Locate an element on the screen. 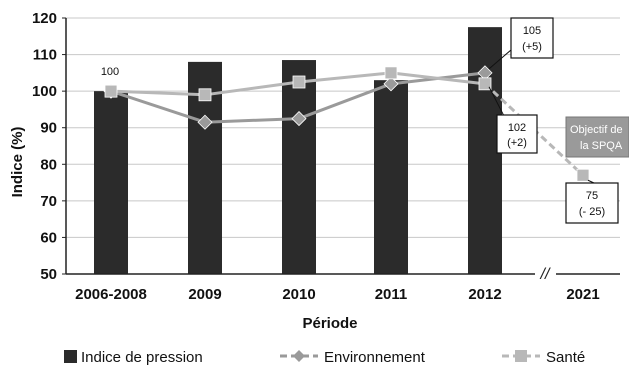  x-tick-label: 2011 is located at coordinates (391, 294).